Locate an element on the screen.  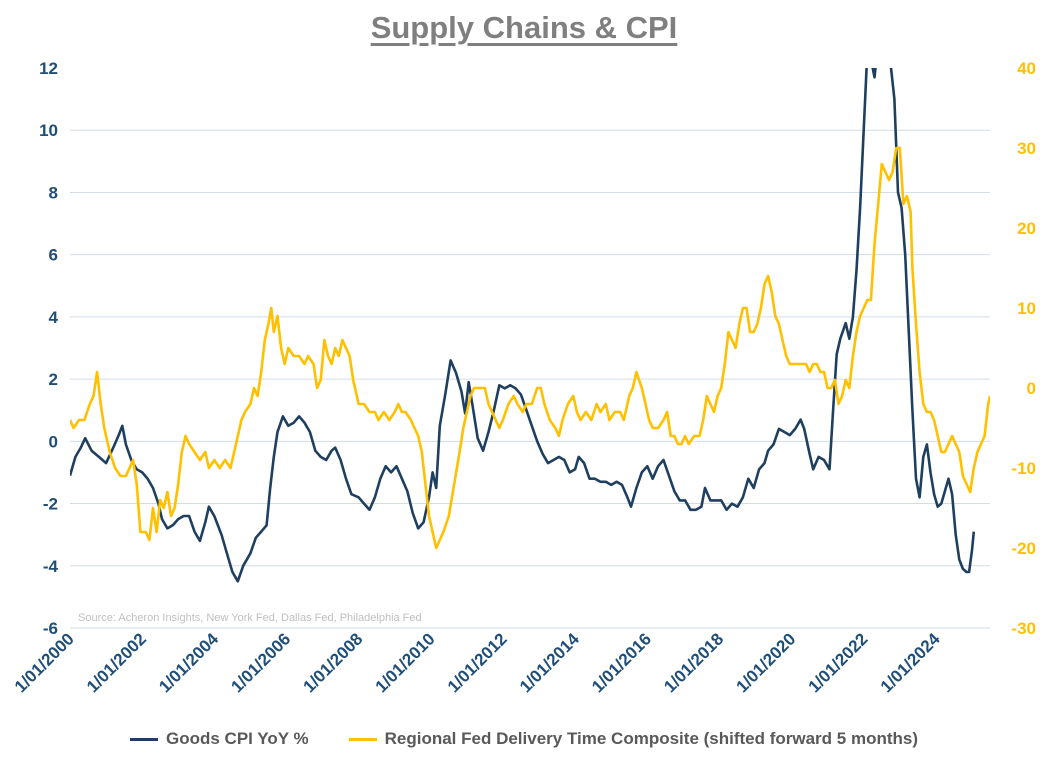
left-tick-label: 10 is located at coordinates (48, 130).